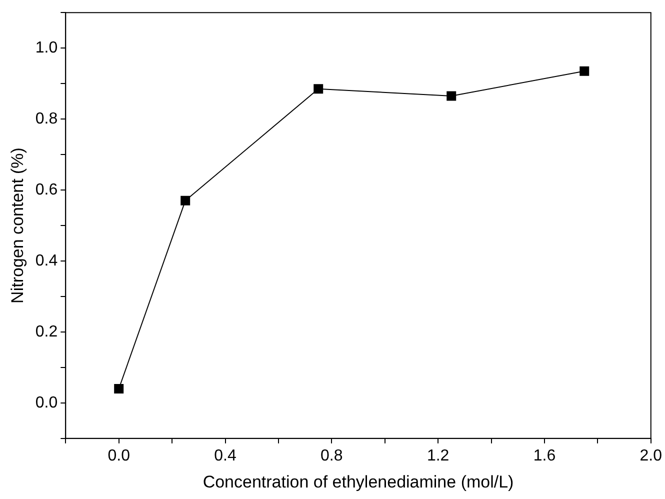 This screenshot has height=499, width=665. What do you see at coordinates (46, 331) in the screenshot?
I see `y-tick-label: 0.2` at bounding box center [46, 331].